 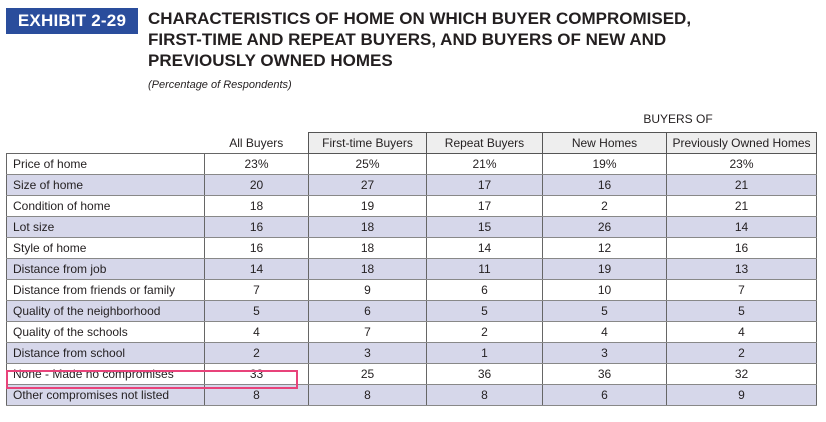 What do you see at coordinates (741, 269) in the screenshot?
I see `cell-value: 13` at bounding box center [741, 269].